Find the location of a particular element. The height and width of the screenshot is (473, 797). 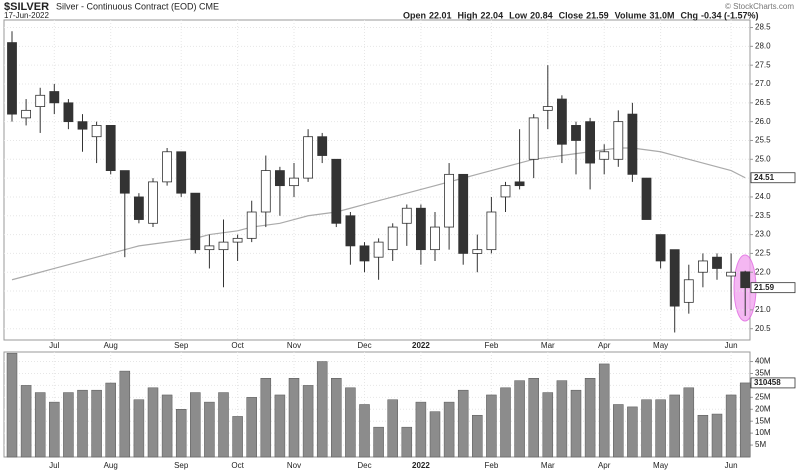

y-tick-label: 23.0 is located at coordinates (763, 234).